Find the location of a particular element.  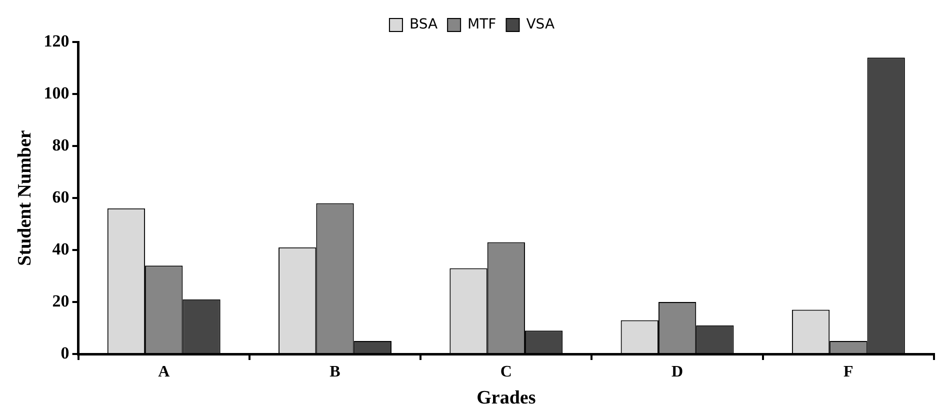

x-tick-label: B is located at coordinates (335, 372).